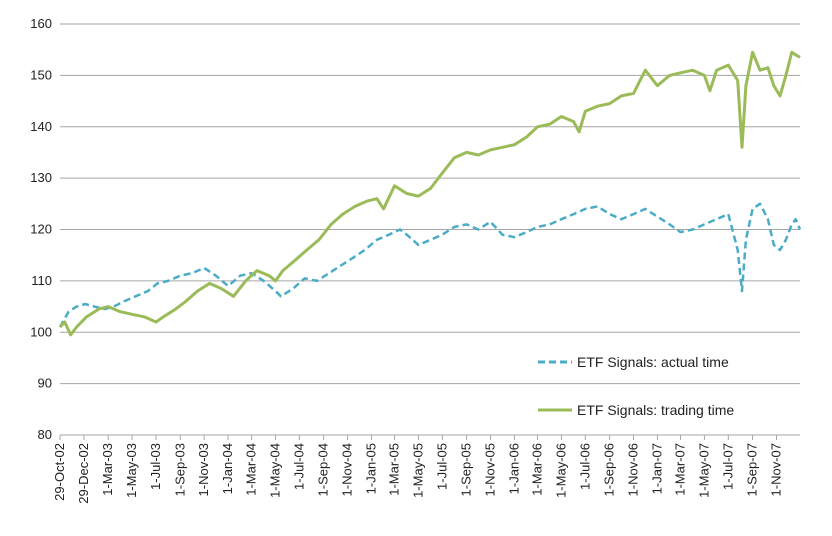 The height and width of the screenshot is (536, 832). Describe the element at coordinates (41, 280) in the screenshot. I see `y-tick-label: 110` at that location.